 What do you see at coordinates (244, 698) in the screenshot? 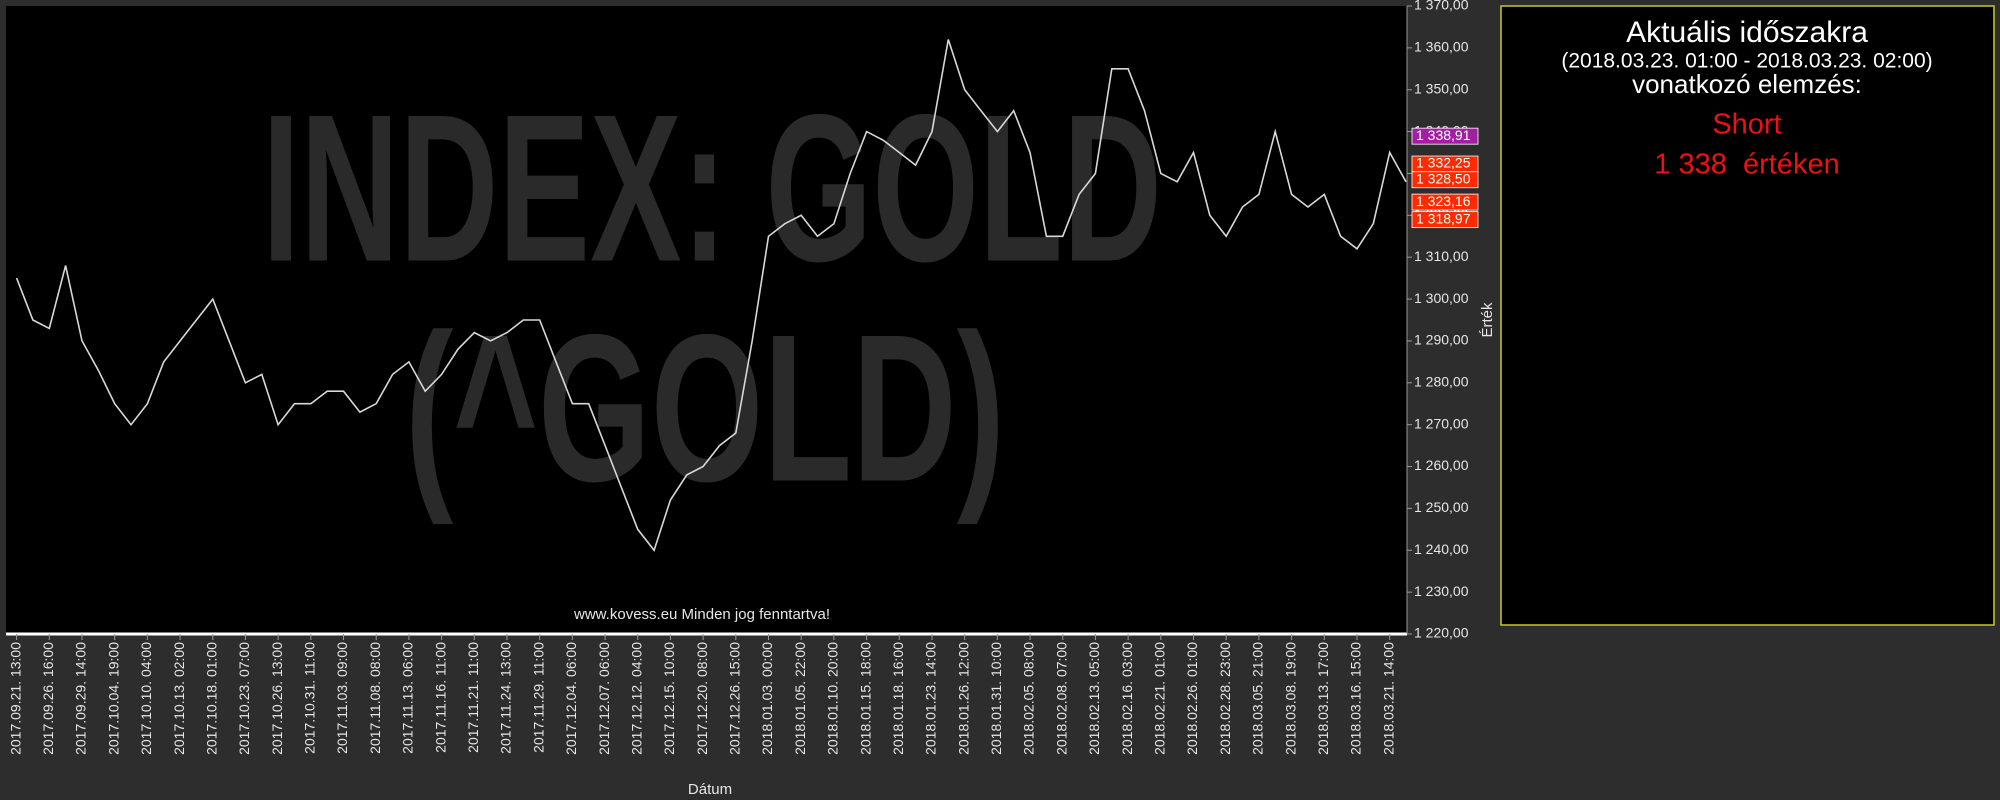
I see `x-tick-label: 2017.10.23. 07:00` at bounding box center [244, 698].